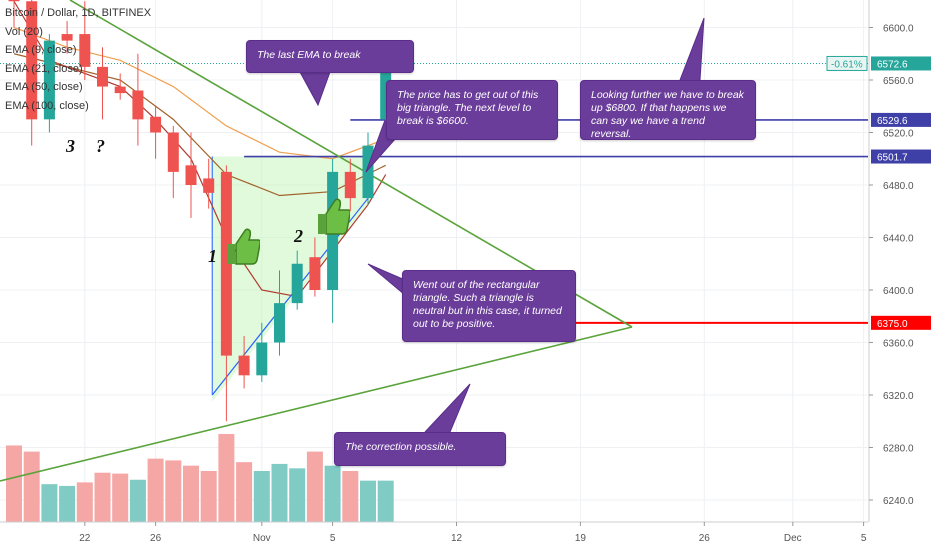 The width and height of the screenshot is (932, 550). What do you see at coordinates (898, 29) in the screenshot?
I see `price-tick-label: 6600.0` at bounding box center [898, 29].